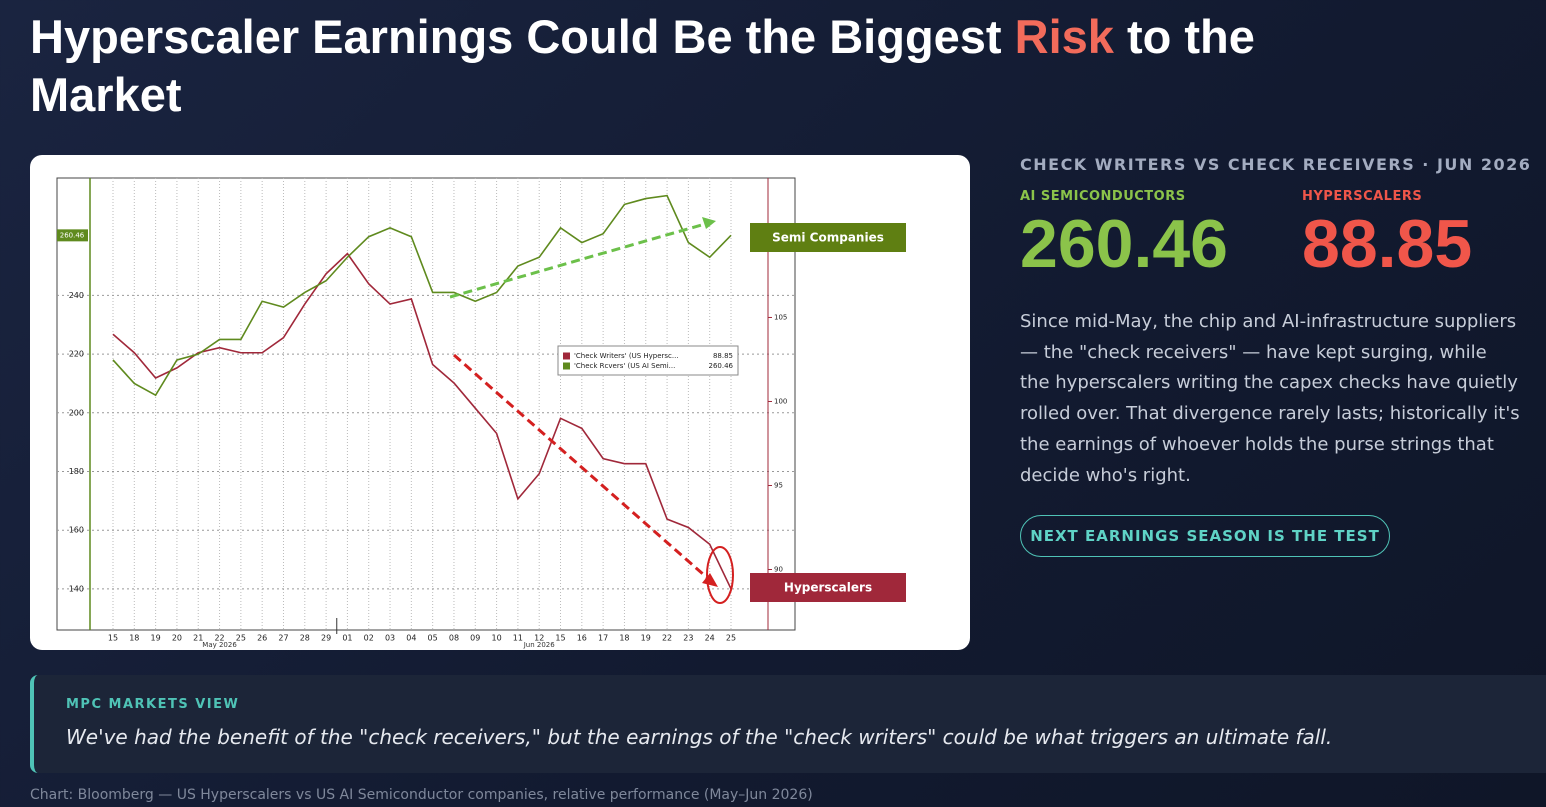 The image size is (1546, 807). What do you see at coordinates (1124, 244) in the screenshot?
I see `stat-value: 260.46` at bounding box center [1124, 244].